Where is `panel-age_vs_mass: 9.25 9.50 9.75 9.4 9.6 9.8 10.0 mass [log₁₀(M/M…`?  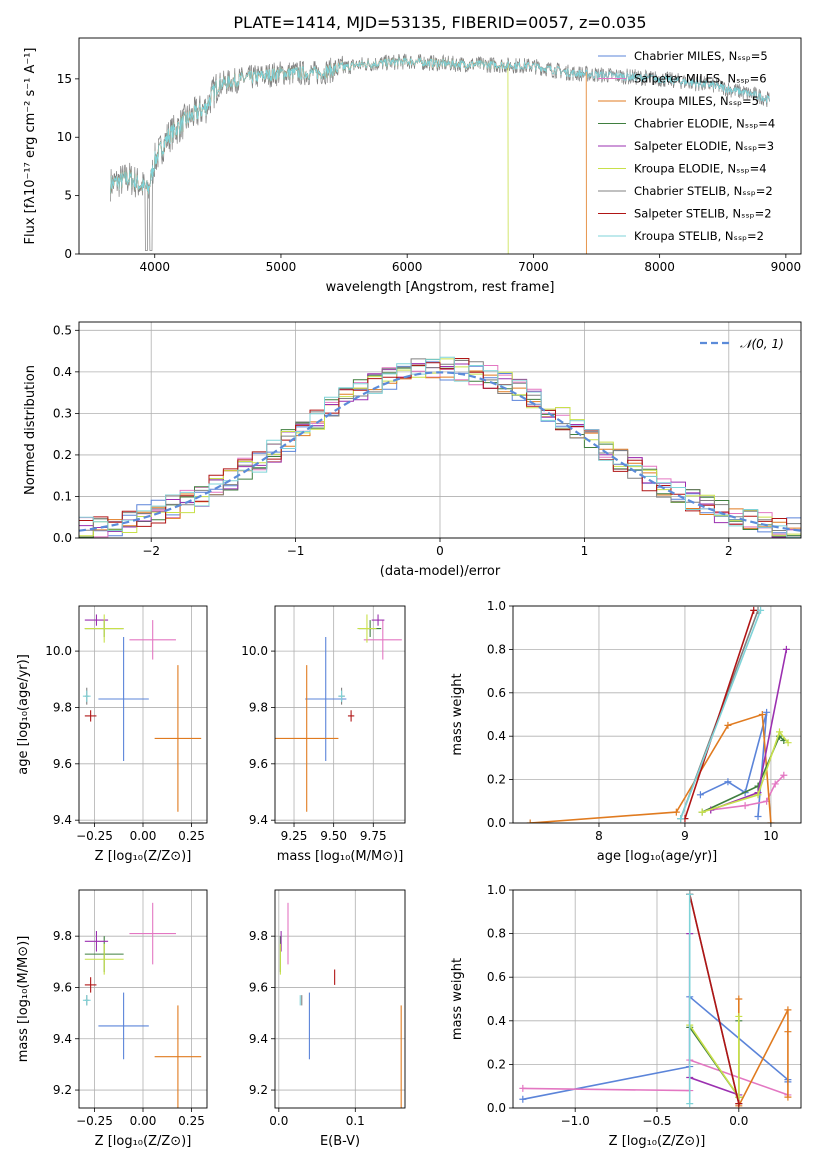 panel-age_vs_mass: 9.25 9.50 9.75 9.4 9.6 9.8 10.0 mass [log₁₀(M/M… is located at coordinates (323, 734).